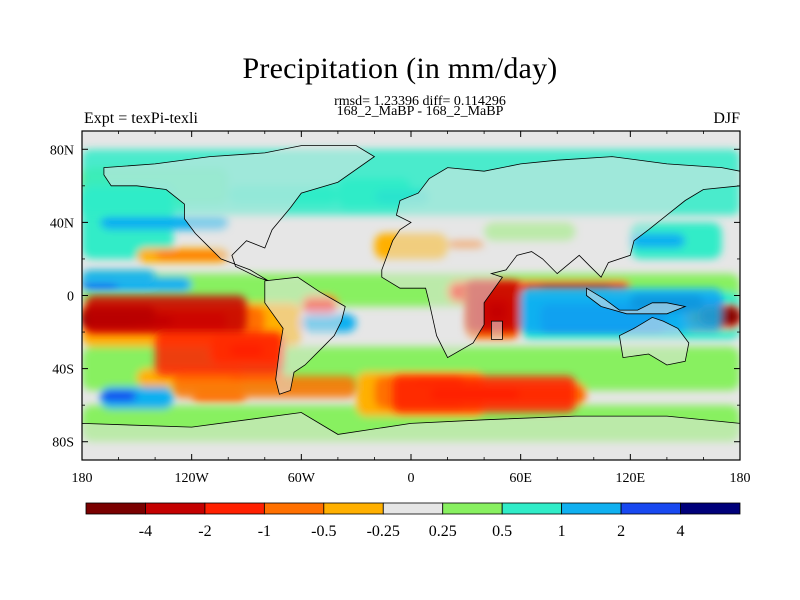 This screenshot has width=800, height=600. What do you see at coordinates (264, 531) in the screenshot?
I see `colorbar-label: -1` at bounding box center [264, 531].